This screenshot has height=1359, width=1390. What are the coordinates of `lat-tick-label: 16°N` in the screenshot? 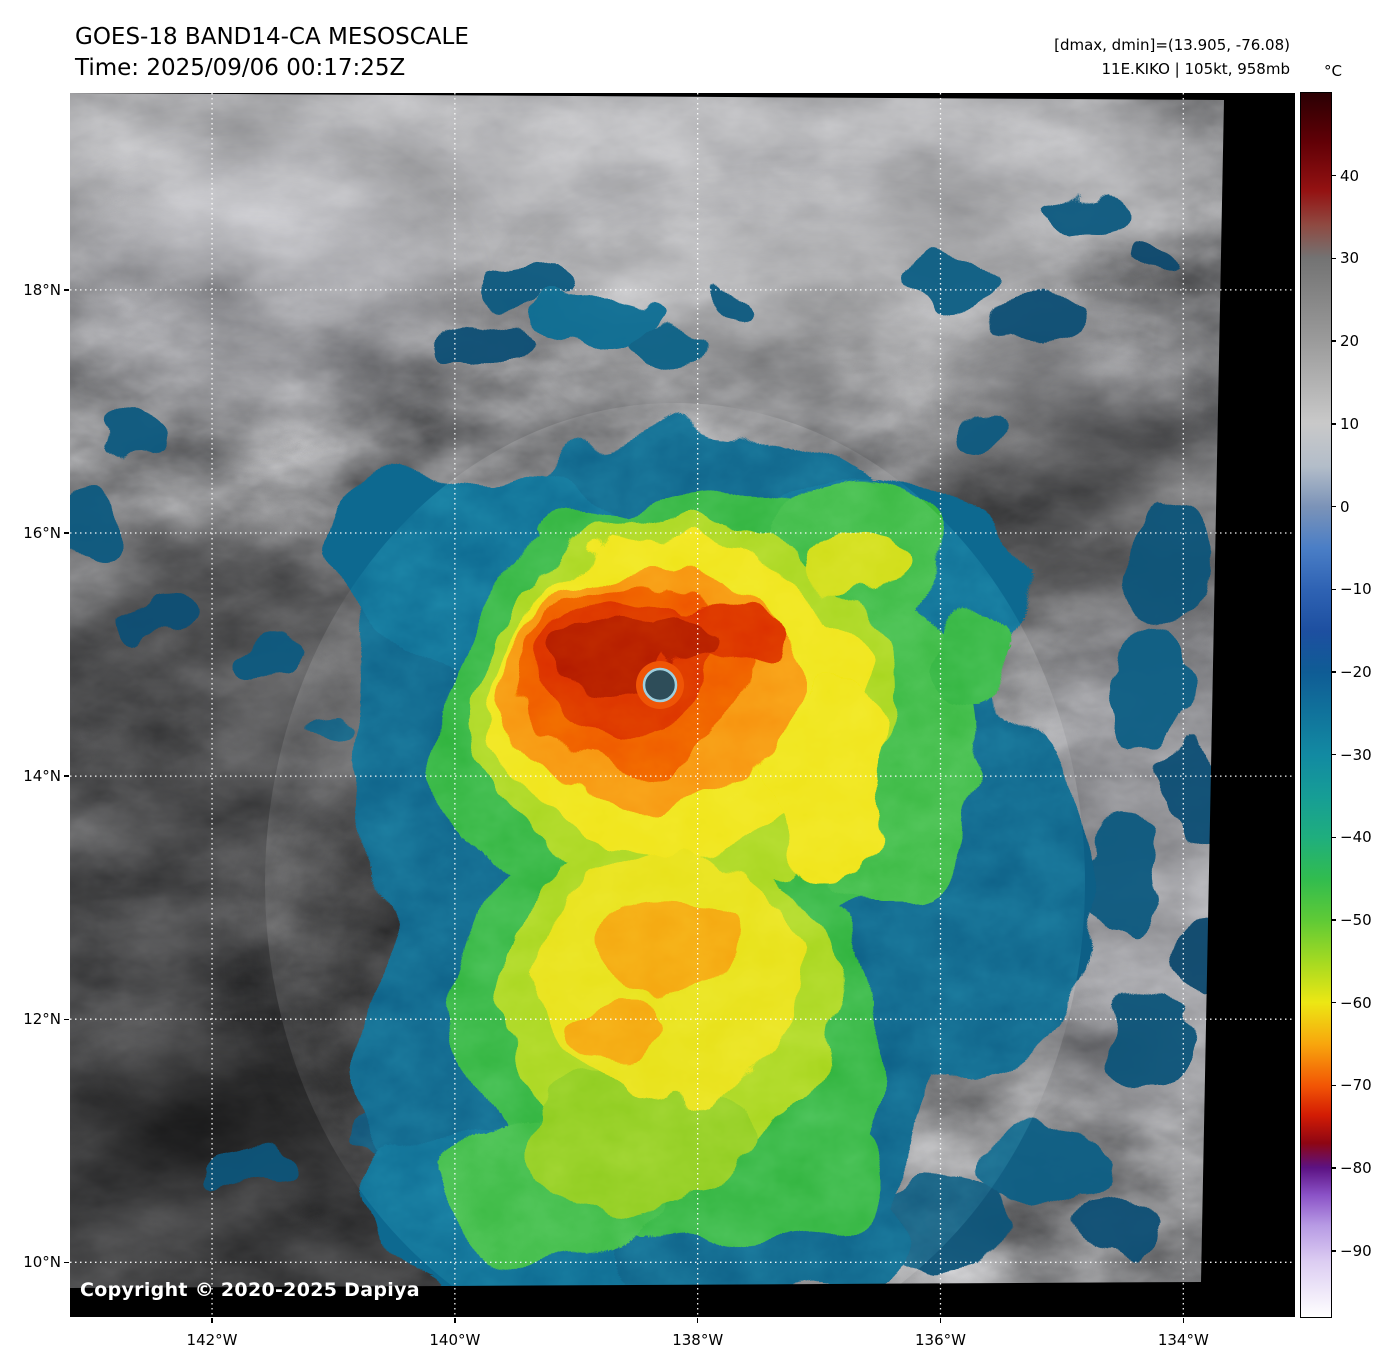 It's located at (42, 533).